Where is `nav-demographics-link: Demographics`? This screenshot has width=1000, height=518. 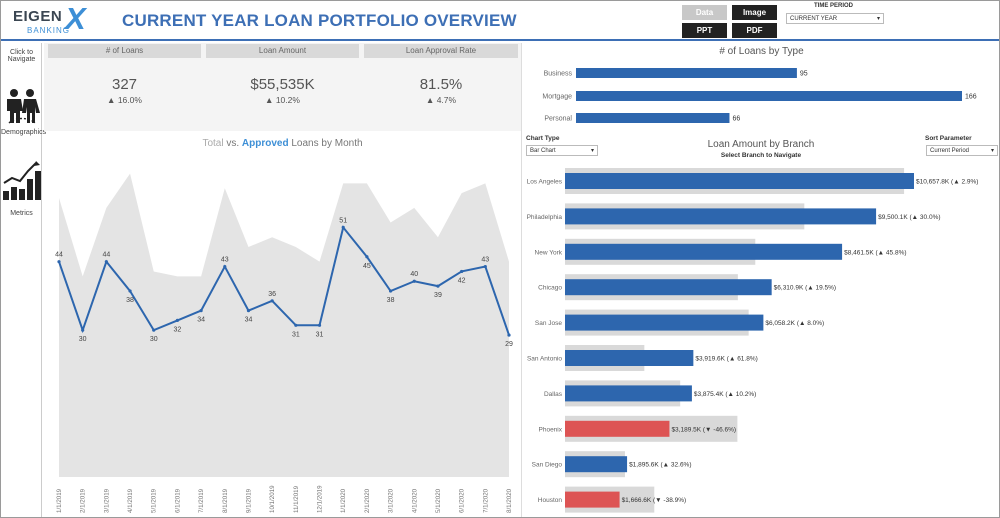 nav-demographics-link: Demographics is located at coordinates (24, 132).